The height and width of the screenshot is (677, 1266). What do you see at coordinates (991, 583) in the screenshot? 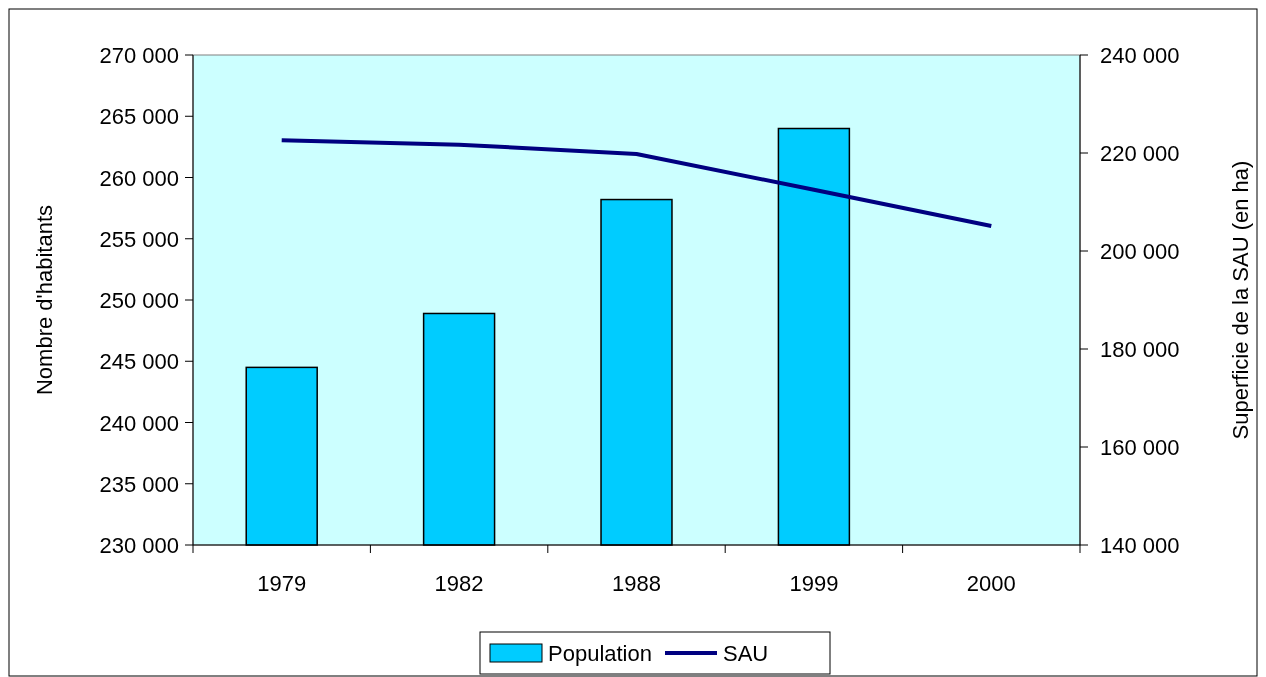
I see `x-tick-label: 2000` at bounding box center [991, 583].